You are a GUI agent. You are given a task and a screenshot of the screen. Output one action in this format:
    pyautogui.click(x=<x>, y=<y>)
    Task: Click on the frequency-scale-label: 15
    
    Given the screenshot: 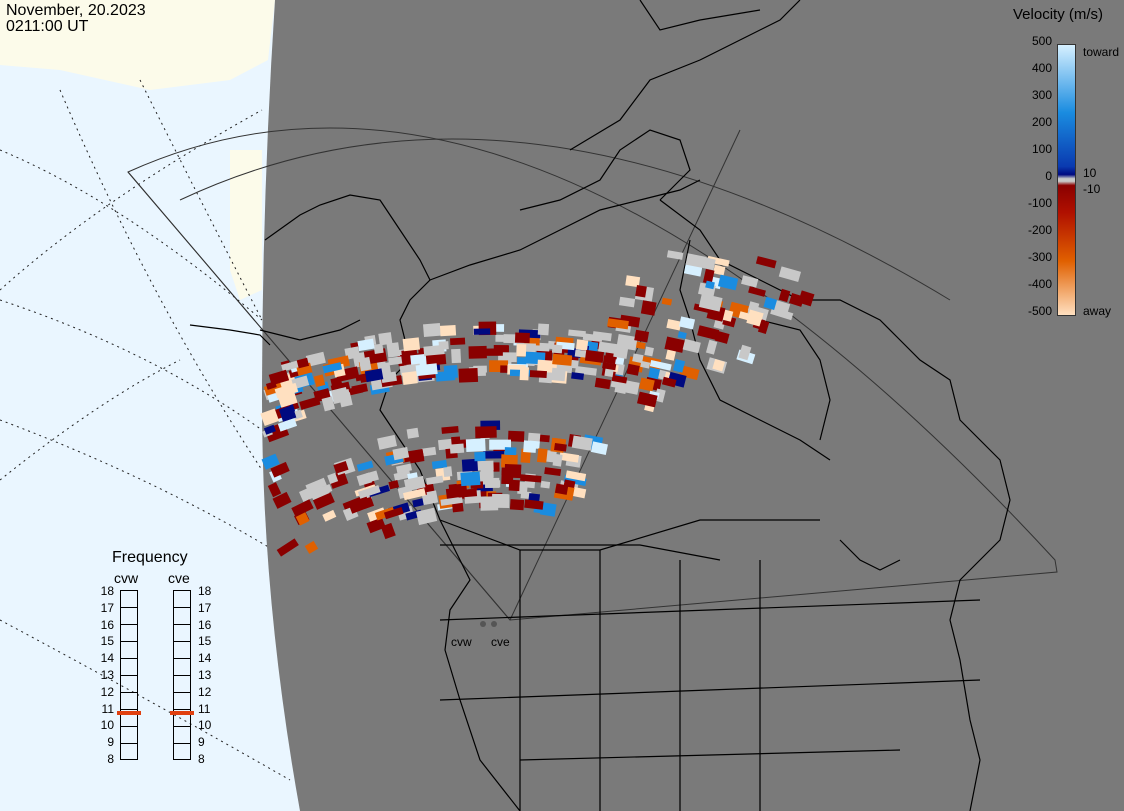 What is the action you would take?
    pyautogui.click(x=107, y=641)
    